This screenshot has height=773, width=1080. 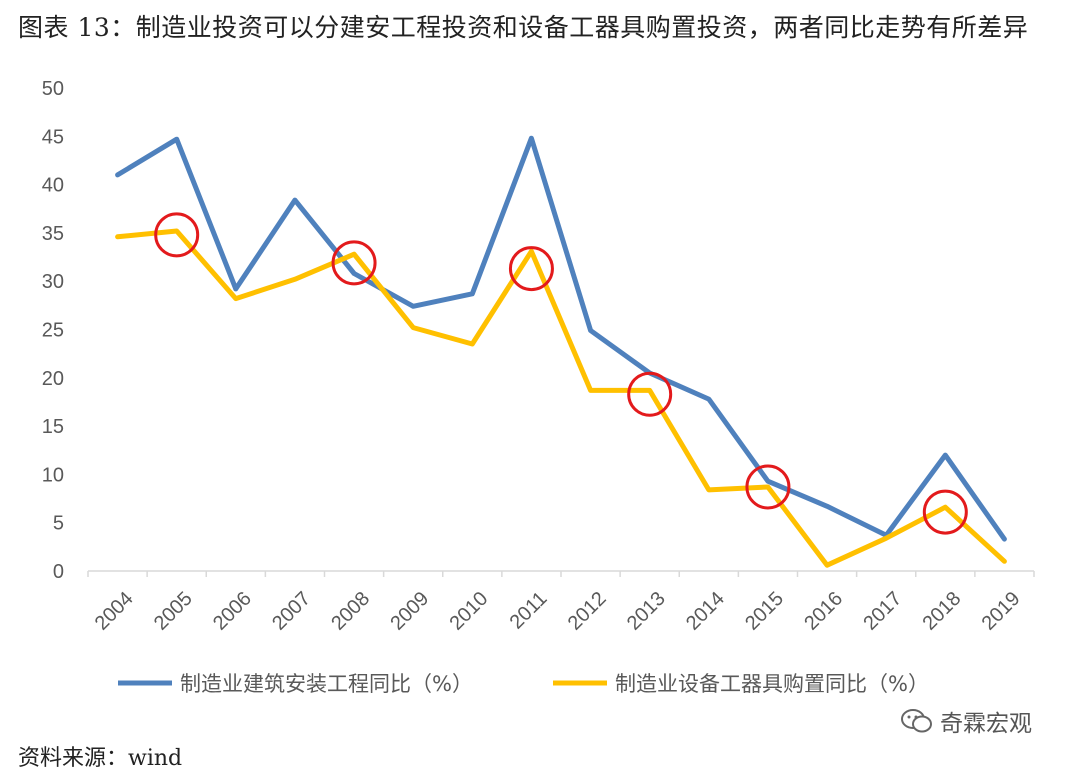 I want to click on x-tick-label: 2016, so click(x=823, y=611).